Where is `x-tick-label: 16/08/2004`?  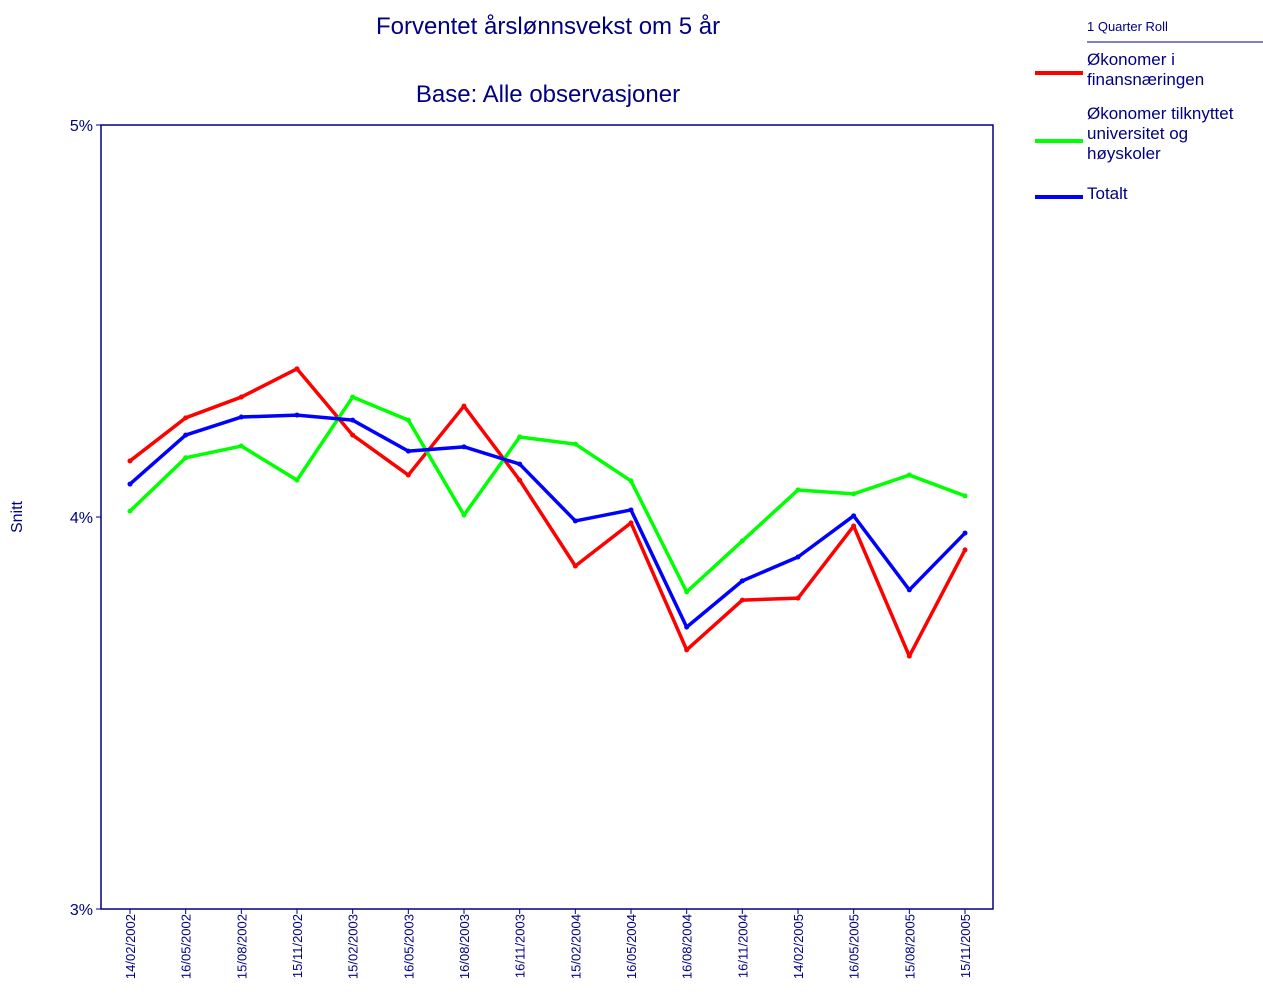
x-tick-label: 16/08/2004 is located at coordinates (687, 946).